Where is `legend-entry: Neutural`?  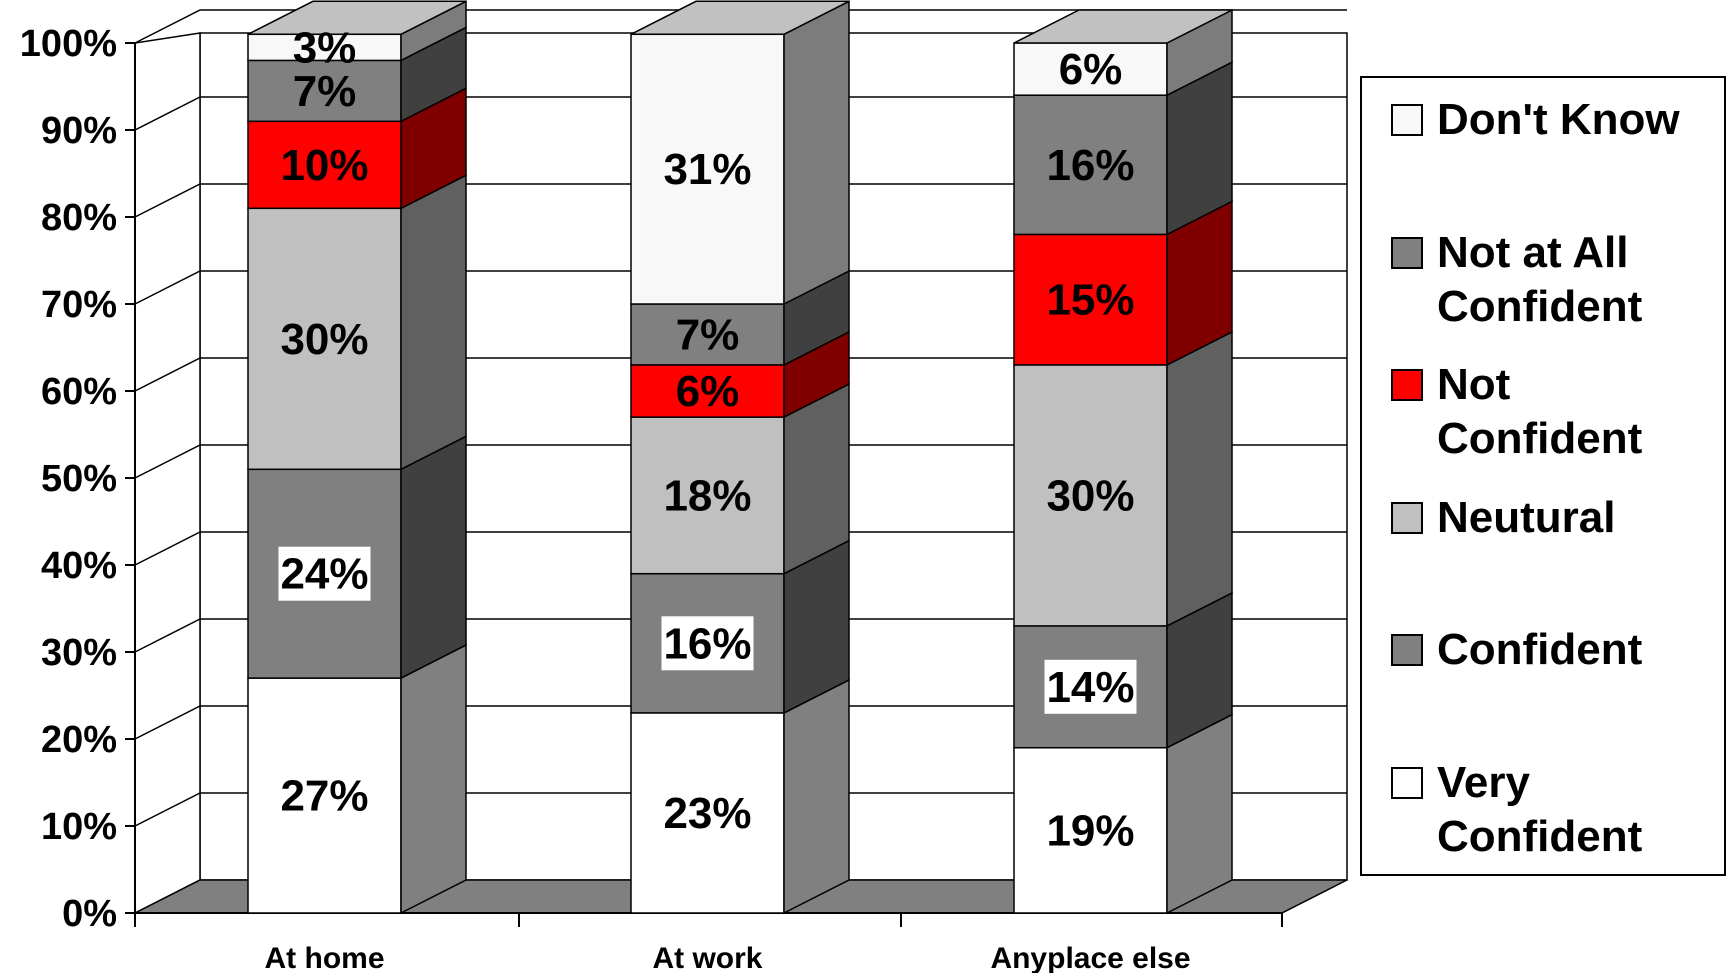
legend-entry: Neutural is located at coordinates (1503, 517).